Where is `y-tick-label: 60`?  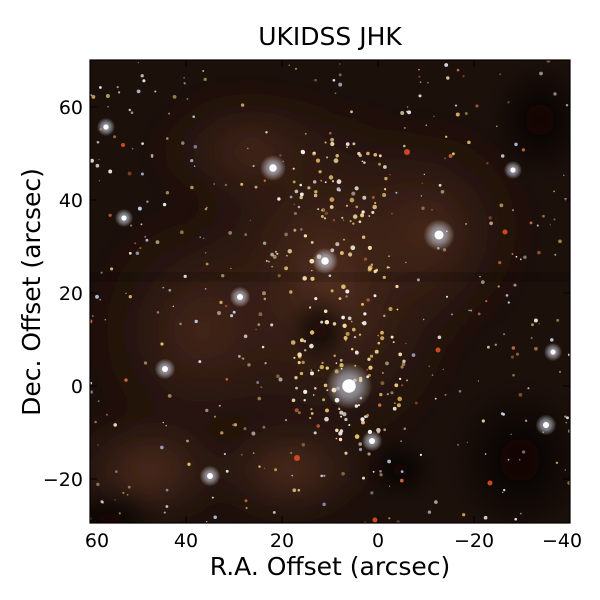 y-tick-label: 60 is located at coordinates (71, 108).